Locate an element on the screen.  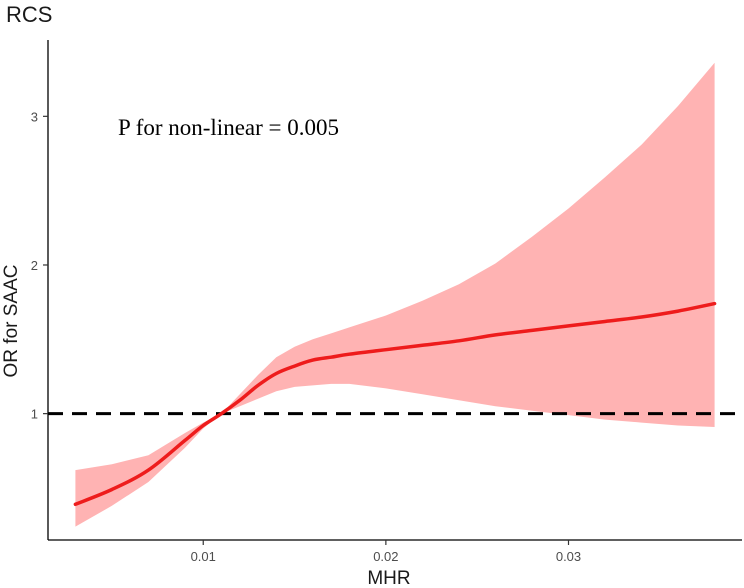
y-tick-label: 2 is located at coordinates (34, 265).